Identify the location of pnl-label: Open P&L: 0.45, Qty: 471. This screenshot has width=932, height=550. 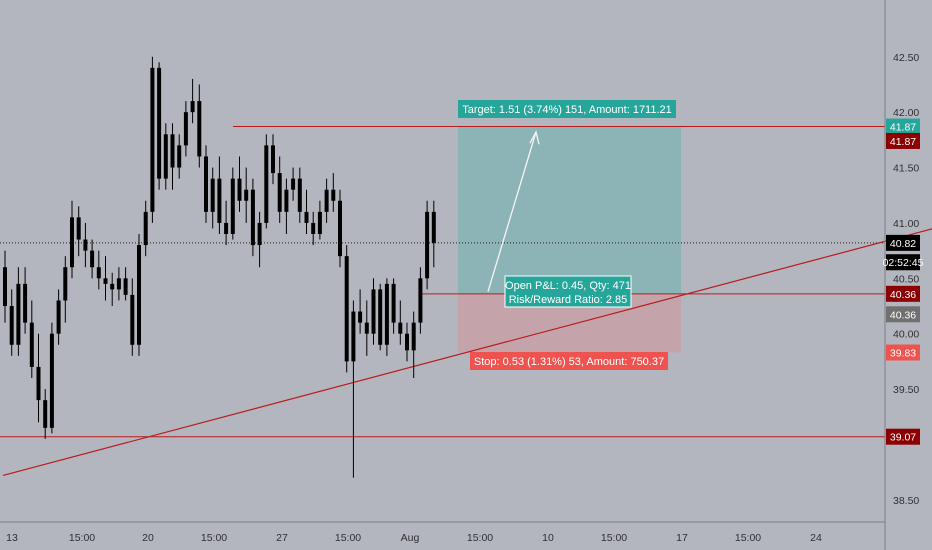
(568, 286).